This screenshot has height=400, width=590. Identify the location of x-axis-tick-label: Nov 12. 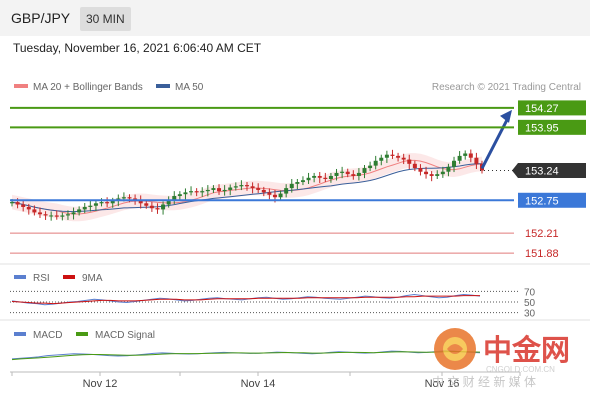
(100, 384).